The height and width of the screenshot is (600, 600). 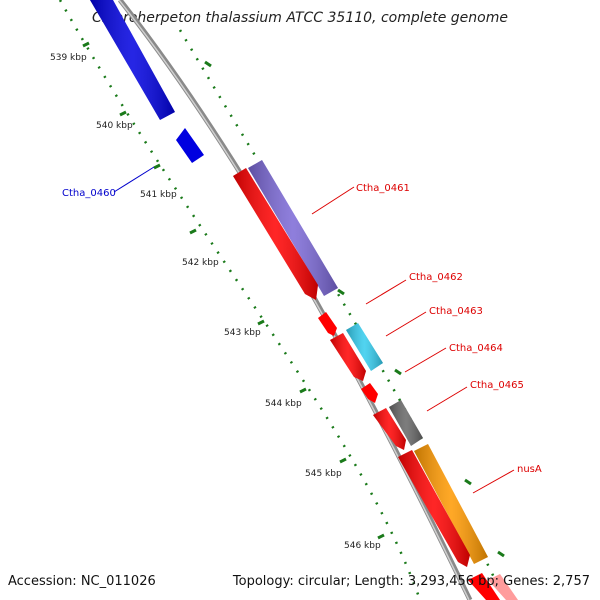 I want to click on gene-label-ctha-0461: Ctha_0461, so click(x=383, y=188).